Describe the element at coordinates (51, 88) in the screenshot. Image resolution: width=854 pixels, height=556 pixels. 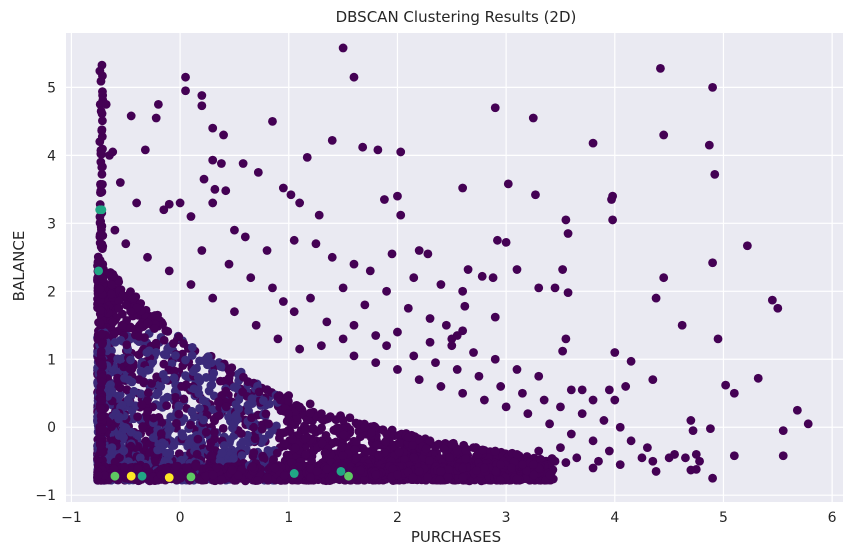
I see `y-tick-label: 5` at that location.